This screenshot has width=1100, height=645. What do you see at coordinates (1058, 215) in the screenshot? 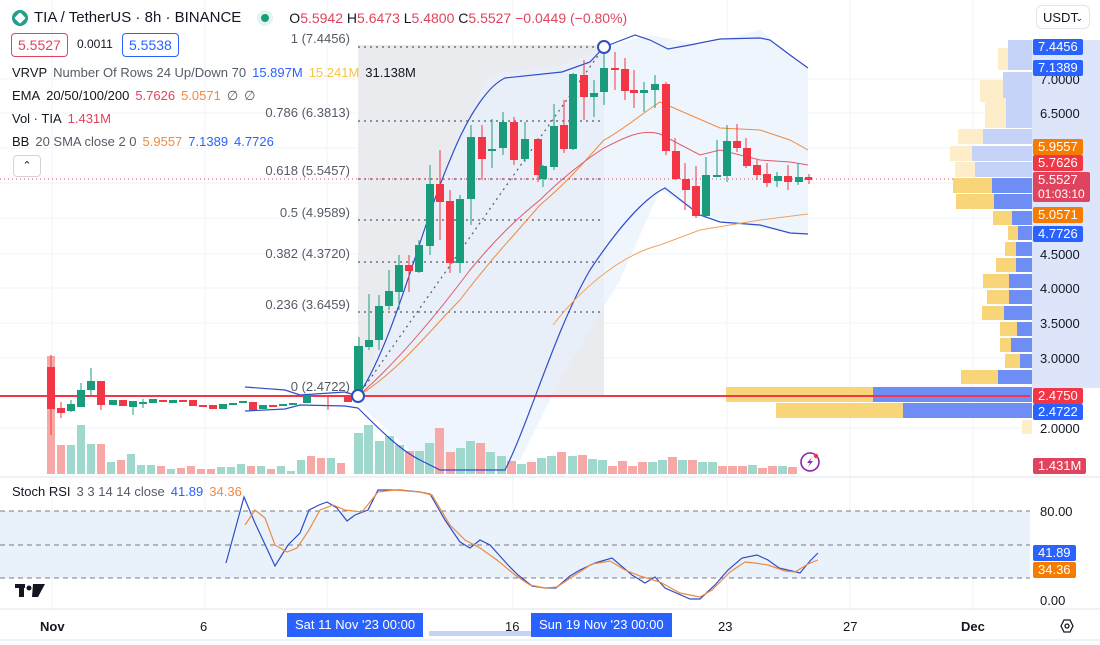
I see `ema50-tag: 5.0571` at bounding box center [1058, 215].